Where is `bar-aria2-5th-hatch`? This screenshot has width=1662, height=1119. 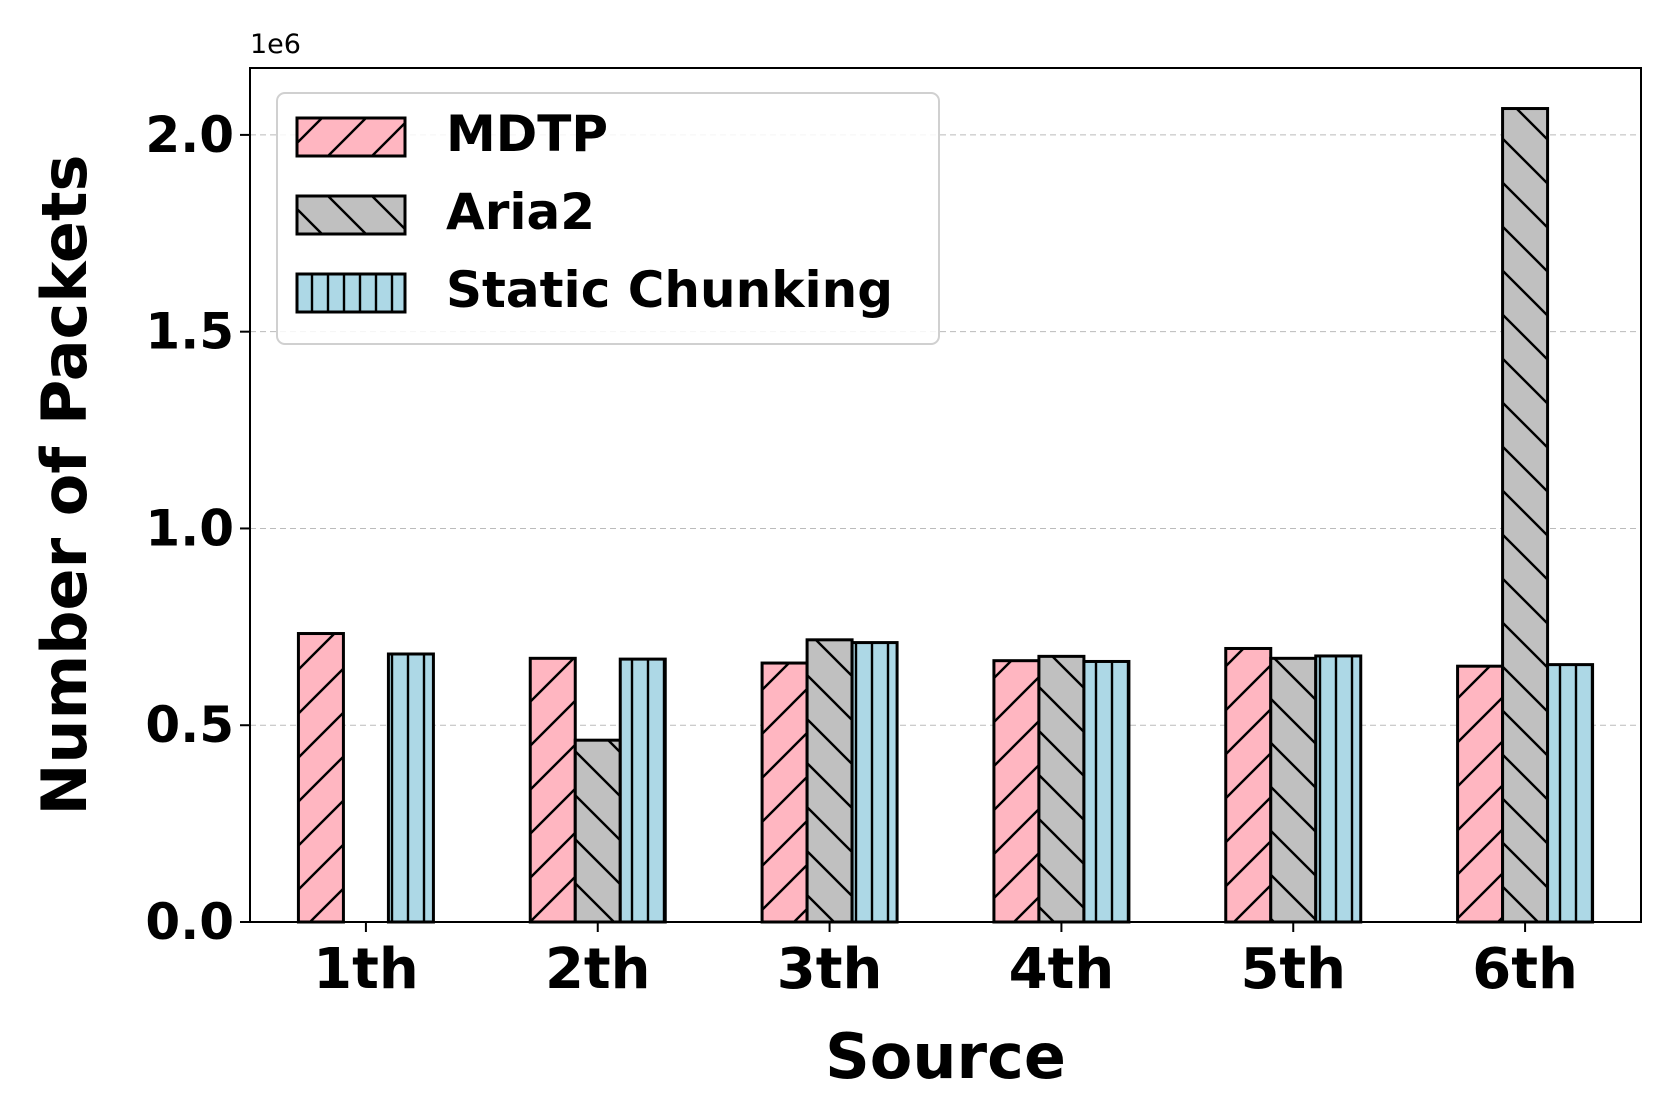
bar-aria2-5th-hatch is located at coordinates (1293, 790).